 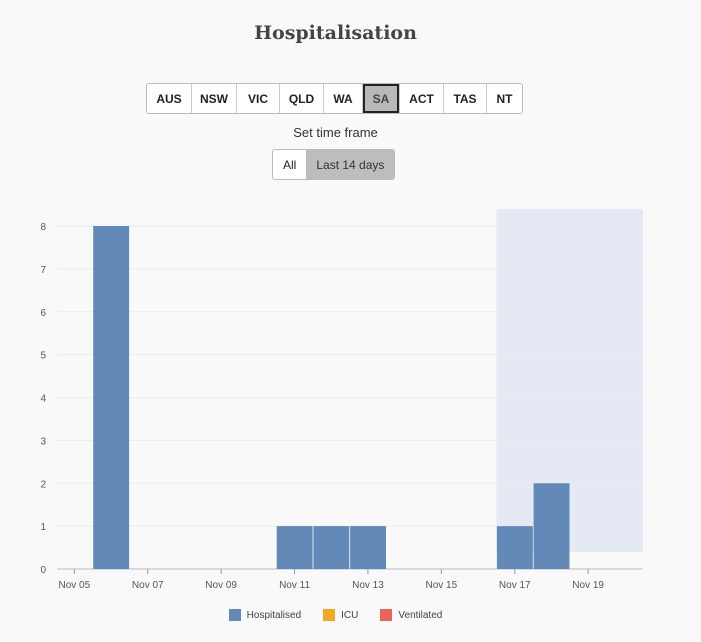 I want to click on region-button-aus: AUS, so click(x=169, y=98).